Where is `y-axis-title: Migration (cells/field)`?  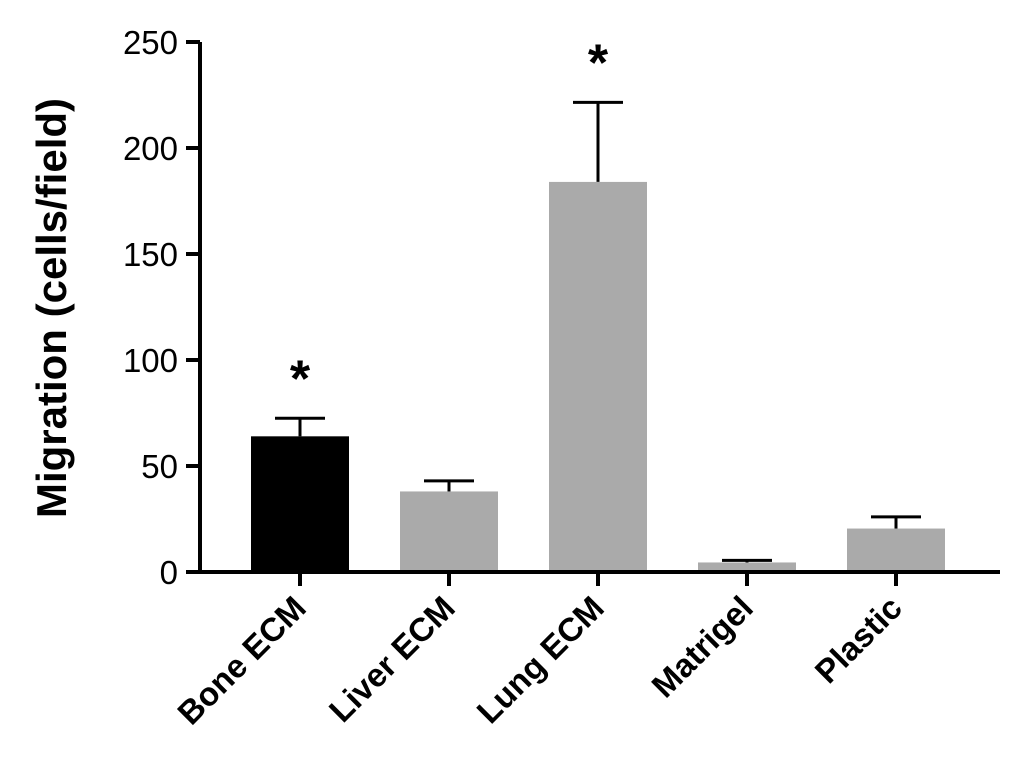 y-axis-title: Migration (cells/field) is located at coordinates (51, 308).